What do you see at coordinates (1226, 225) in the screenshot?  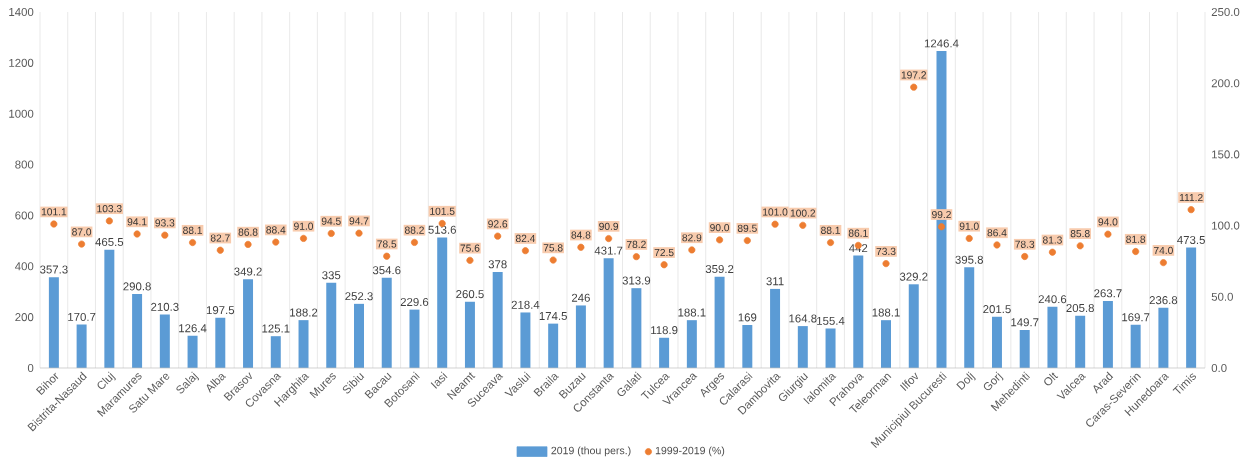 I see `y2-tick-label: 100.0` at bounding box center [1226, 225].